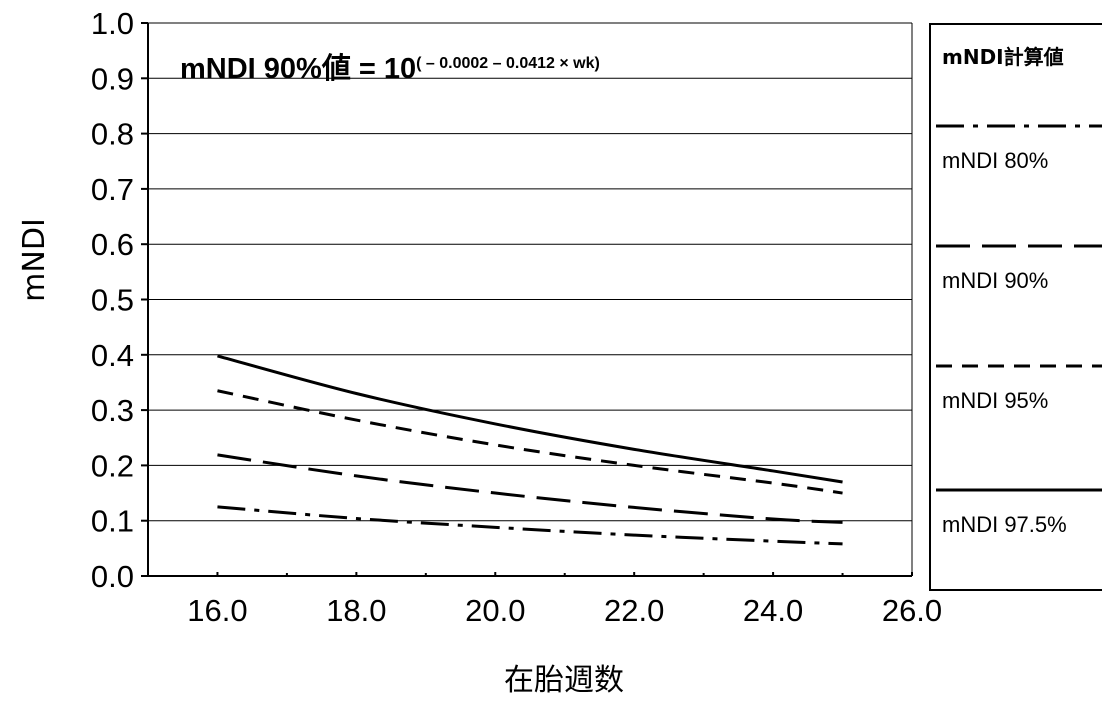 The image size is (1102, 701). What do you see at coordinates (1003, 57) in the screenshot?
I see `legend-title: mNDI計算値` at bounding box center [1003, 57].